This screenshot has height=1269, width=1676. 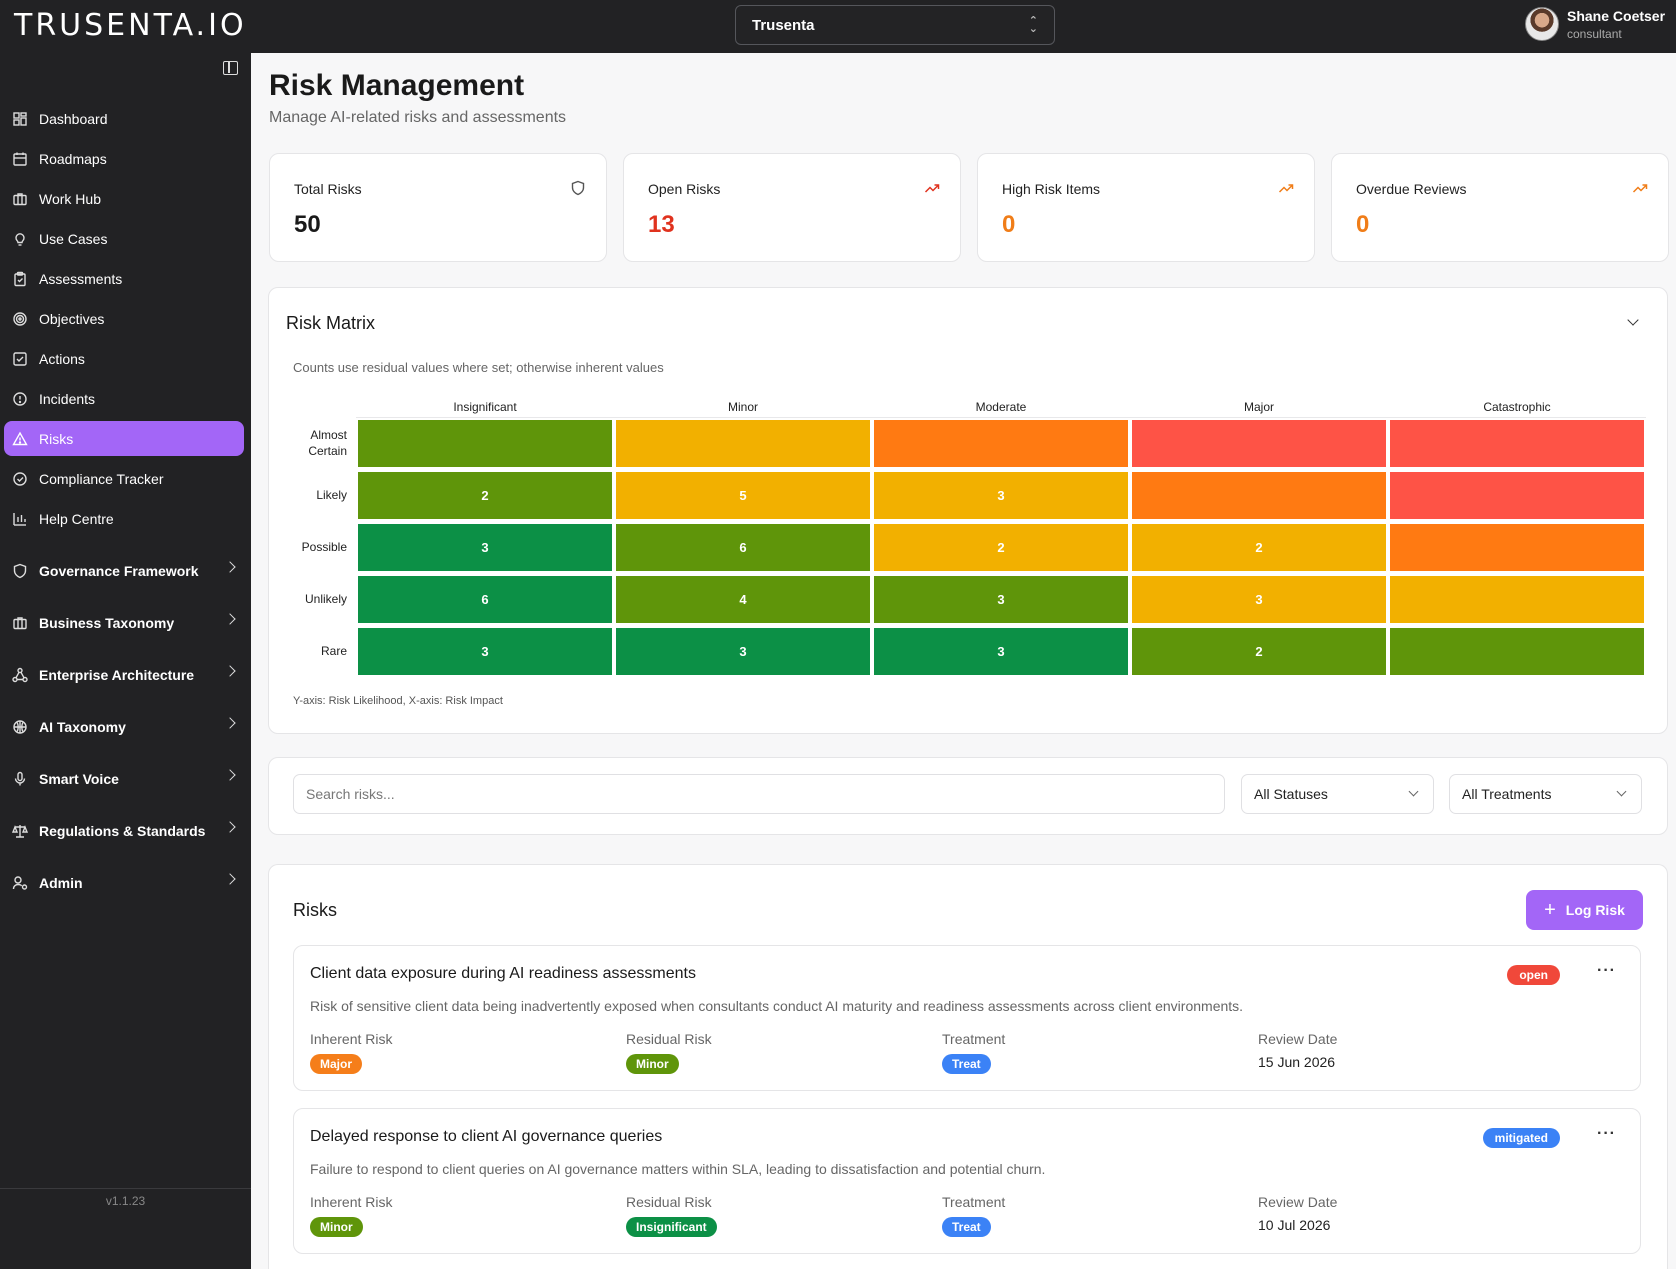 What do you see at coordinates (324, 547) in the screenshot?
I see `matrix-row-header: Possible` at bounding box center [324, 547].